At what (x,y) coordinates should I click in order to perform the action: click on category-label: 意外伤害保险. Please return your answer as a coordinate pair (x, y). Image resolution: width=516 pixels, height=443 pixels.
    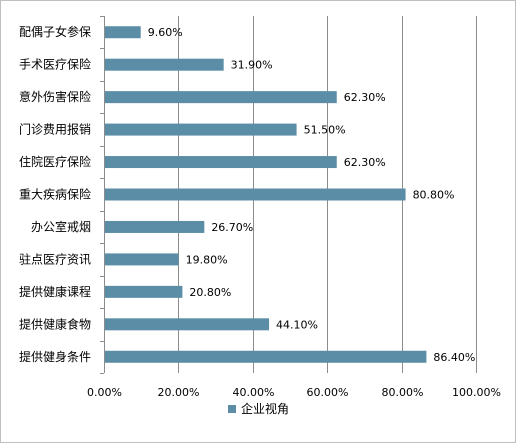
    Looking at the image, I should click on (55, 96).